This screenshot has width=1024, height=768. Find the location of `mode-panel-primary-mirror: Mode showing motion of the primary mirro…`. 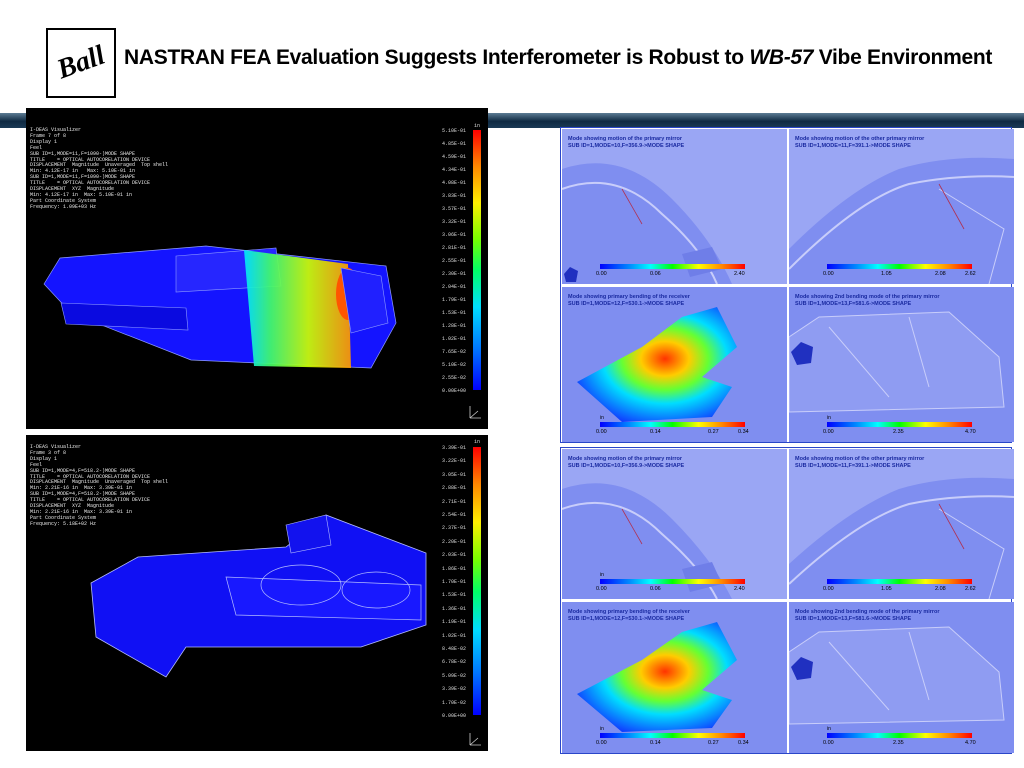

mode-panel-primary-mirror: Mode showing motion of the primary mirro… is located at coordinates (674, 524).